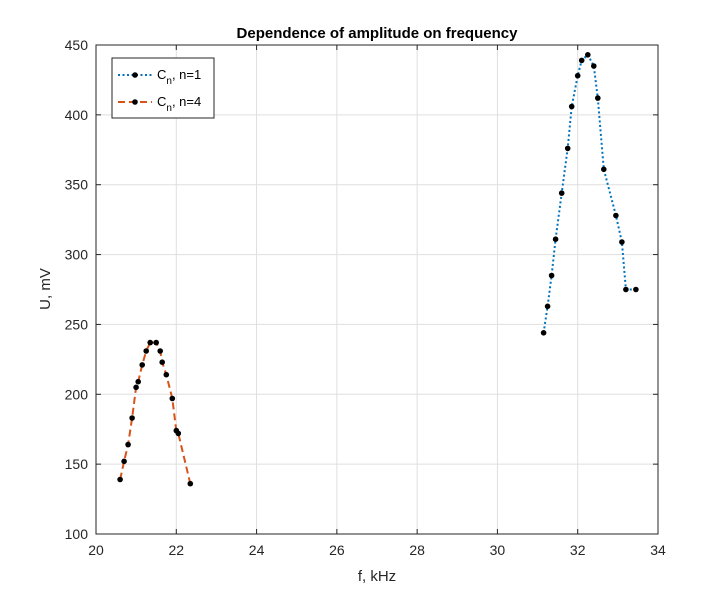  What do you see at coordinates (96, 550) in the screenshot?
I see `x-tick-label: 20` at bounding box center [96, 550].